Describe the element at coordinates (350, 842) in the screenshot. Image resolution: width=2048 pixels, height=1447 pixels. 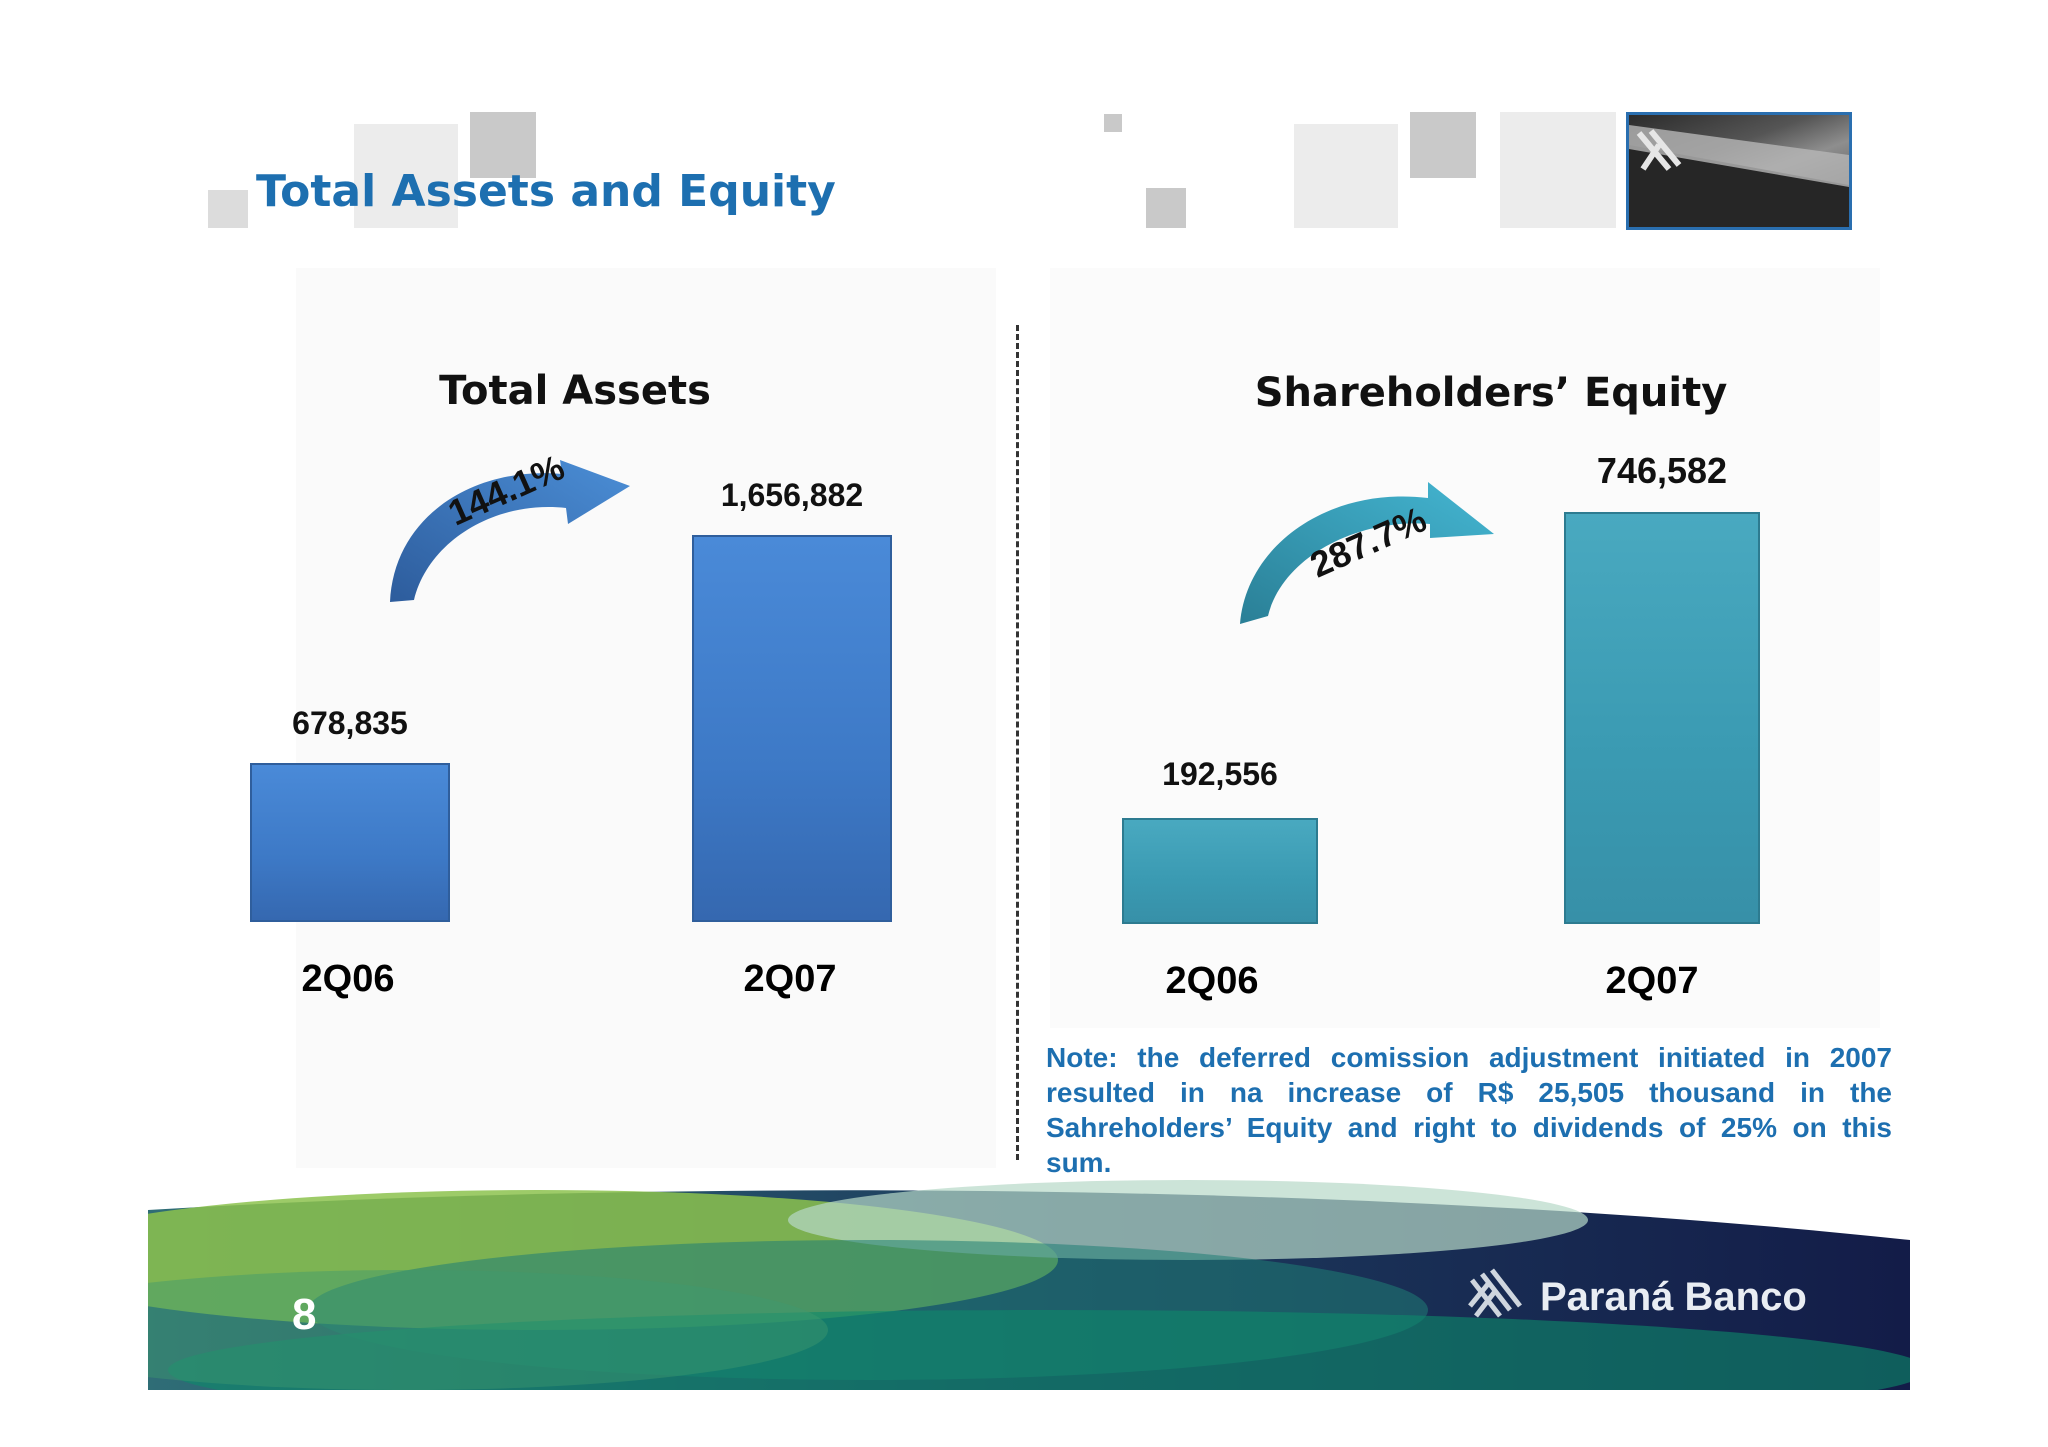
I see `total-assets-bar-2q06` at that location.